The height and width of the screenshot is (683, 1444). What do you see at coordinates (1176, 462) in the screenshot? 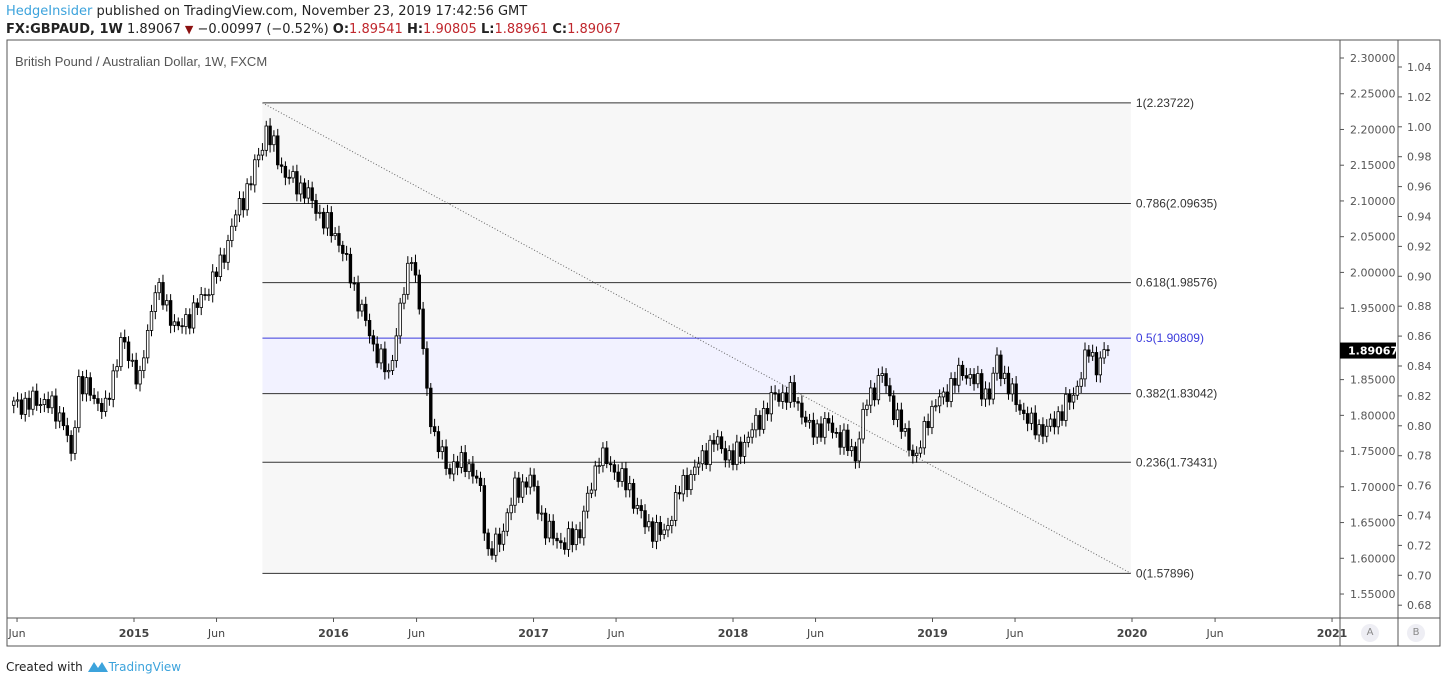
I see `fib-level-label: 0.236(1.73431)` at bounding box center [1176, 462].